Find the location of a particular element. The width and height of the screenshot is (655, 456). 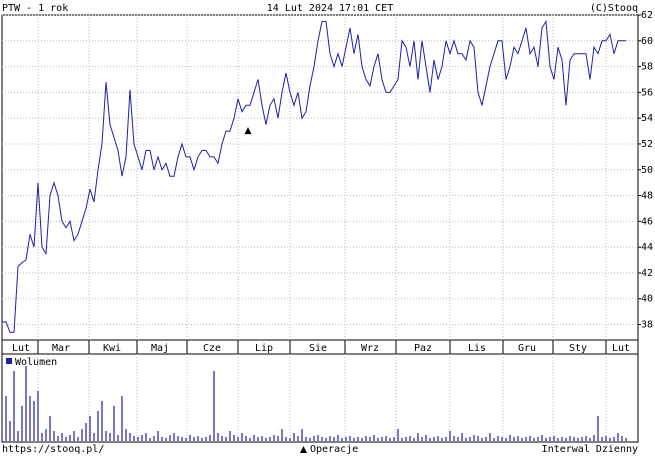

y-tick-label: 42 is located at coordinates (647, 273).